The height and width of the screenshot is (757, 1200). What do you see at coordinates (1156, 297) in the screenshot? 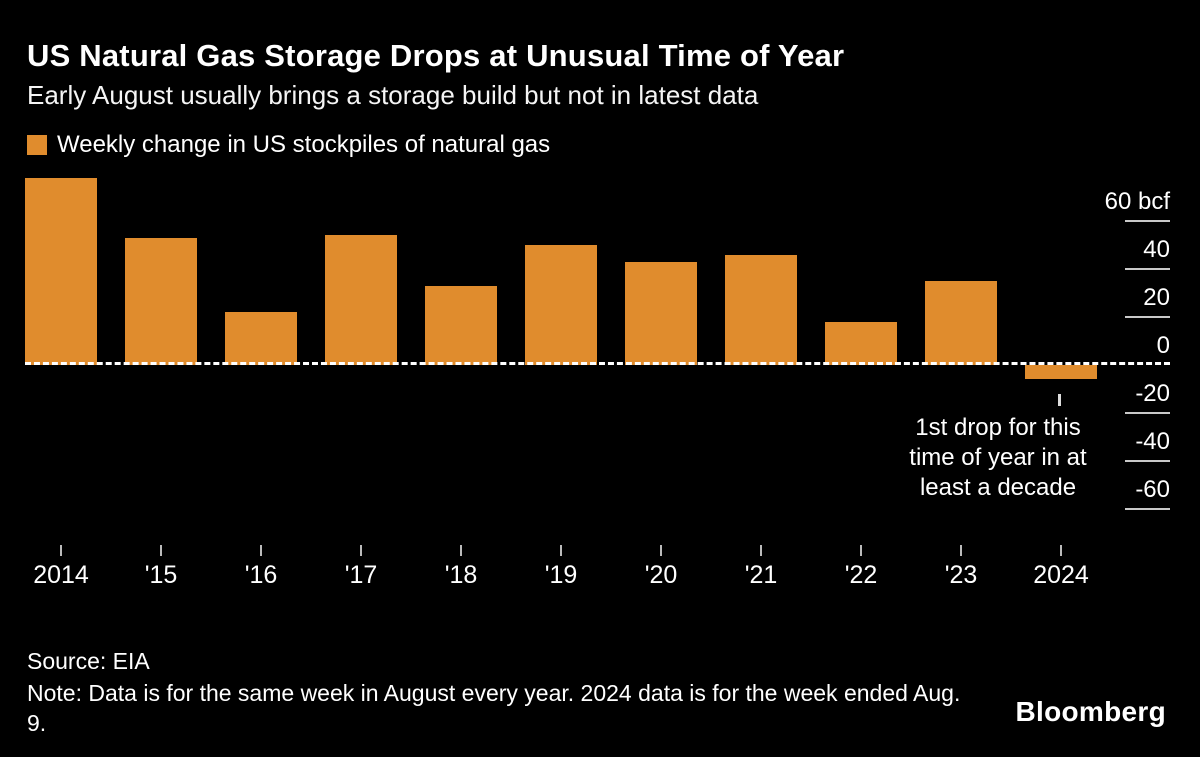
I see `y-axis-label: 20` at bounding box center [1156, 297].